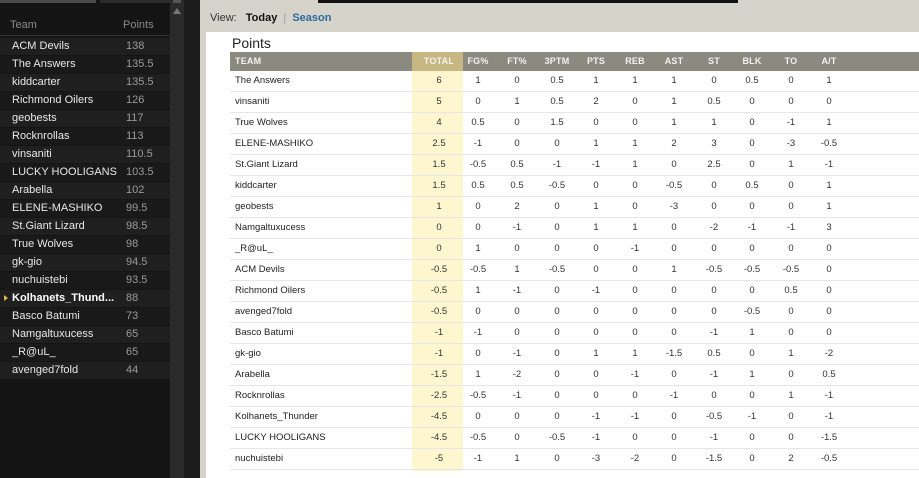 This screenshot has width=919, height=478. Describe the element at coordinates (45, 370) in the screenshot. I see `standings-team-name: avenged7fold` at that location.